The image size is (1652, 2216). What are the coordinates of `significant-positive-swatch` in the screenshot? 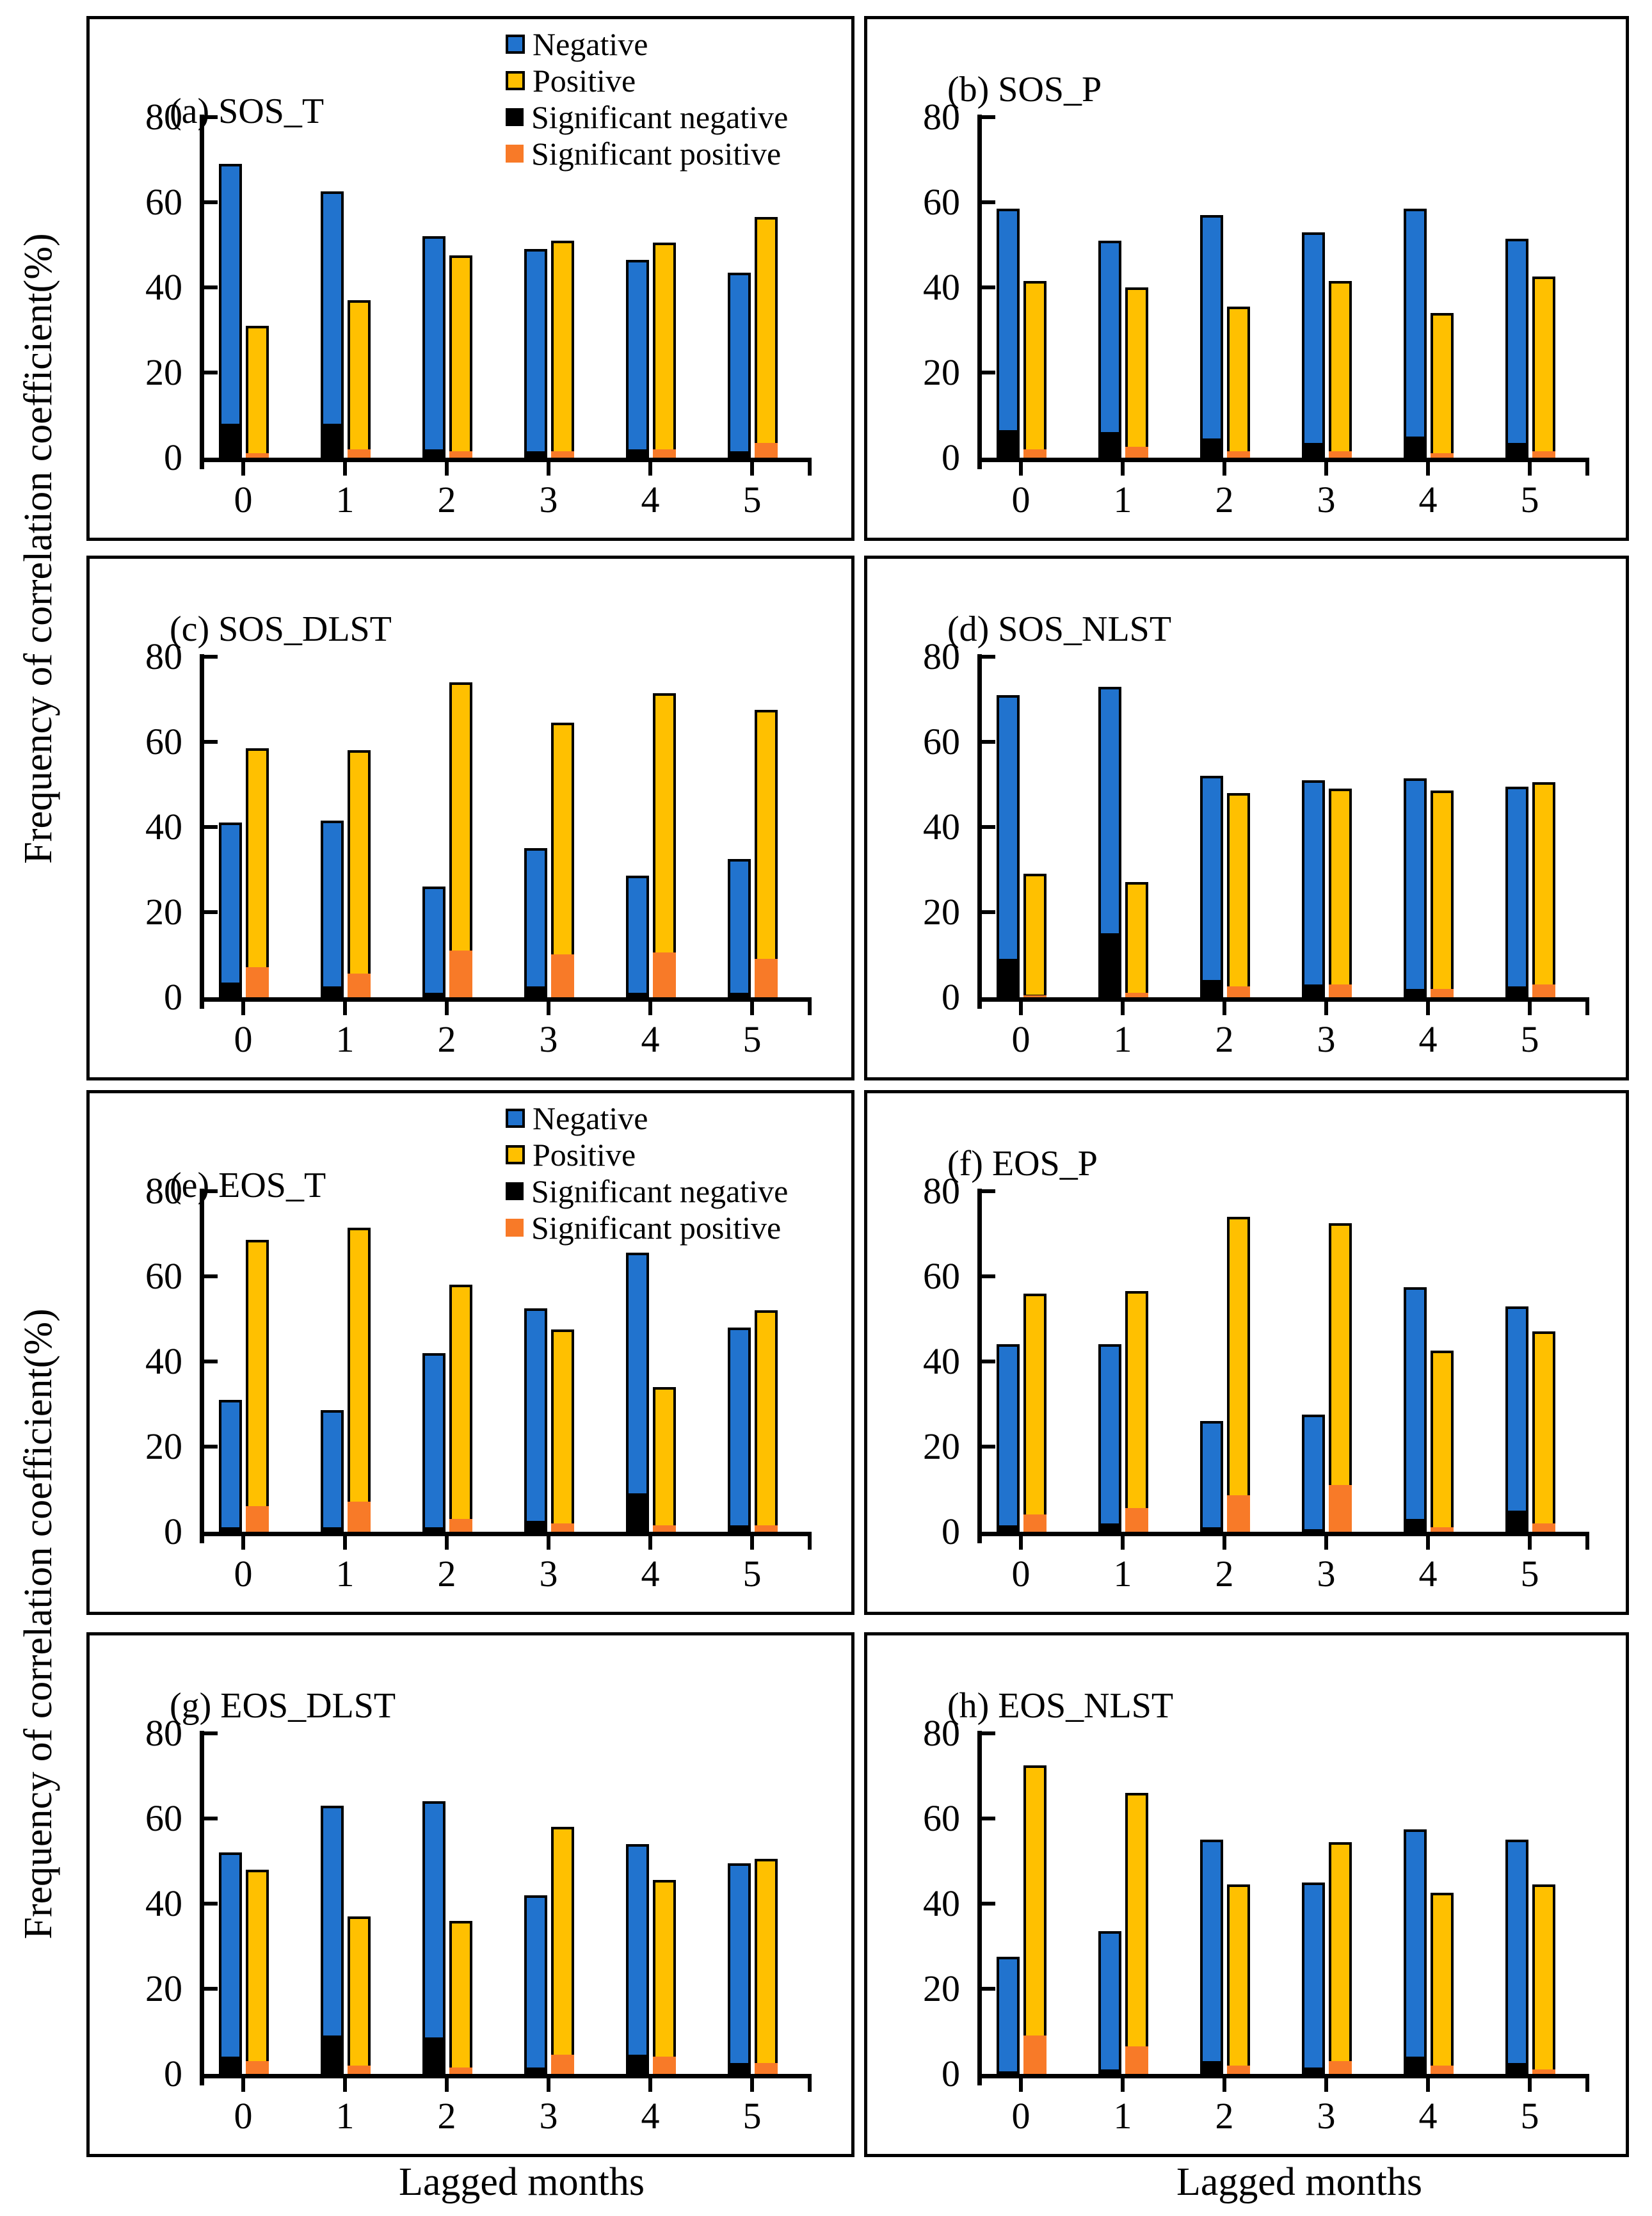 It's located at (515, 1227).